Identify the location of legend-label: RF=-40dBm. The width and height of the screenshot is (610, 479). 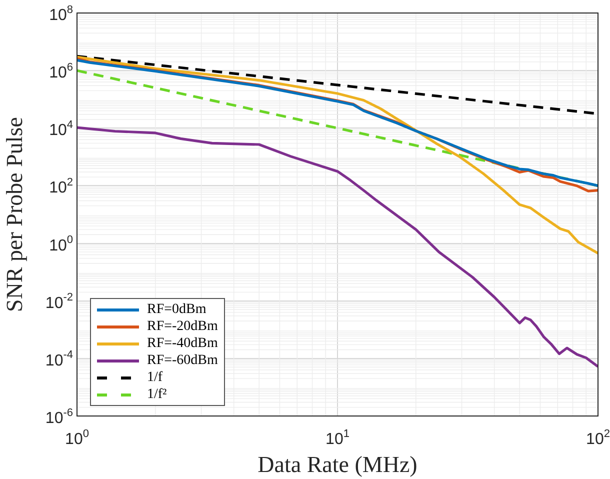
(182, 344).